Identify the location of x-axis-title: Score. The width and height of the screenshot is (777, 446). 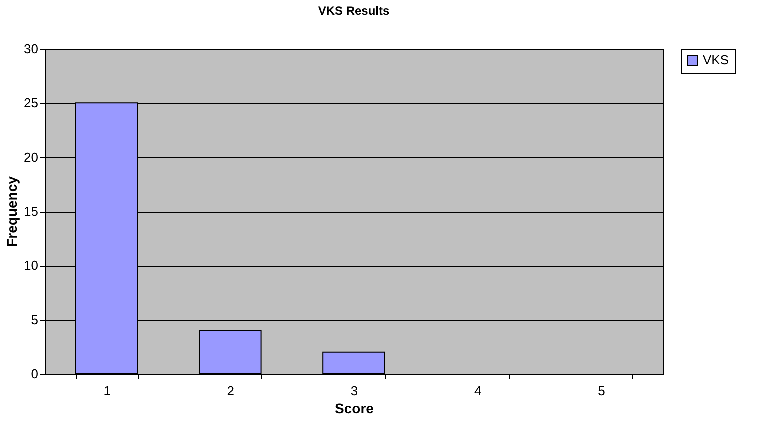
(354, 408).